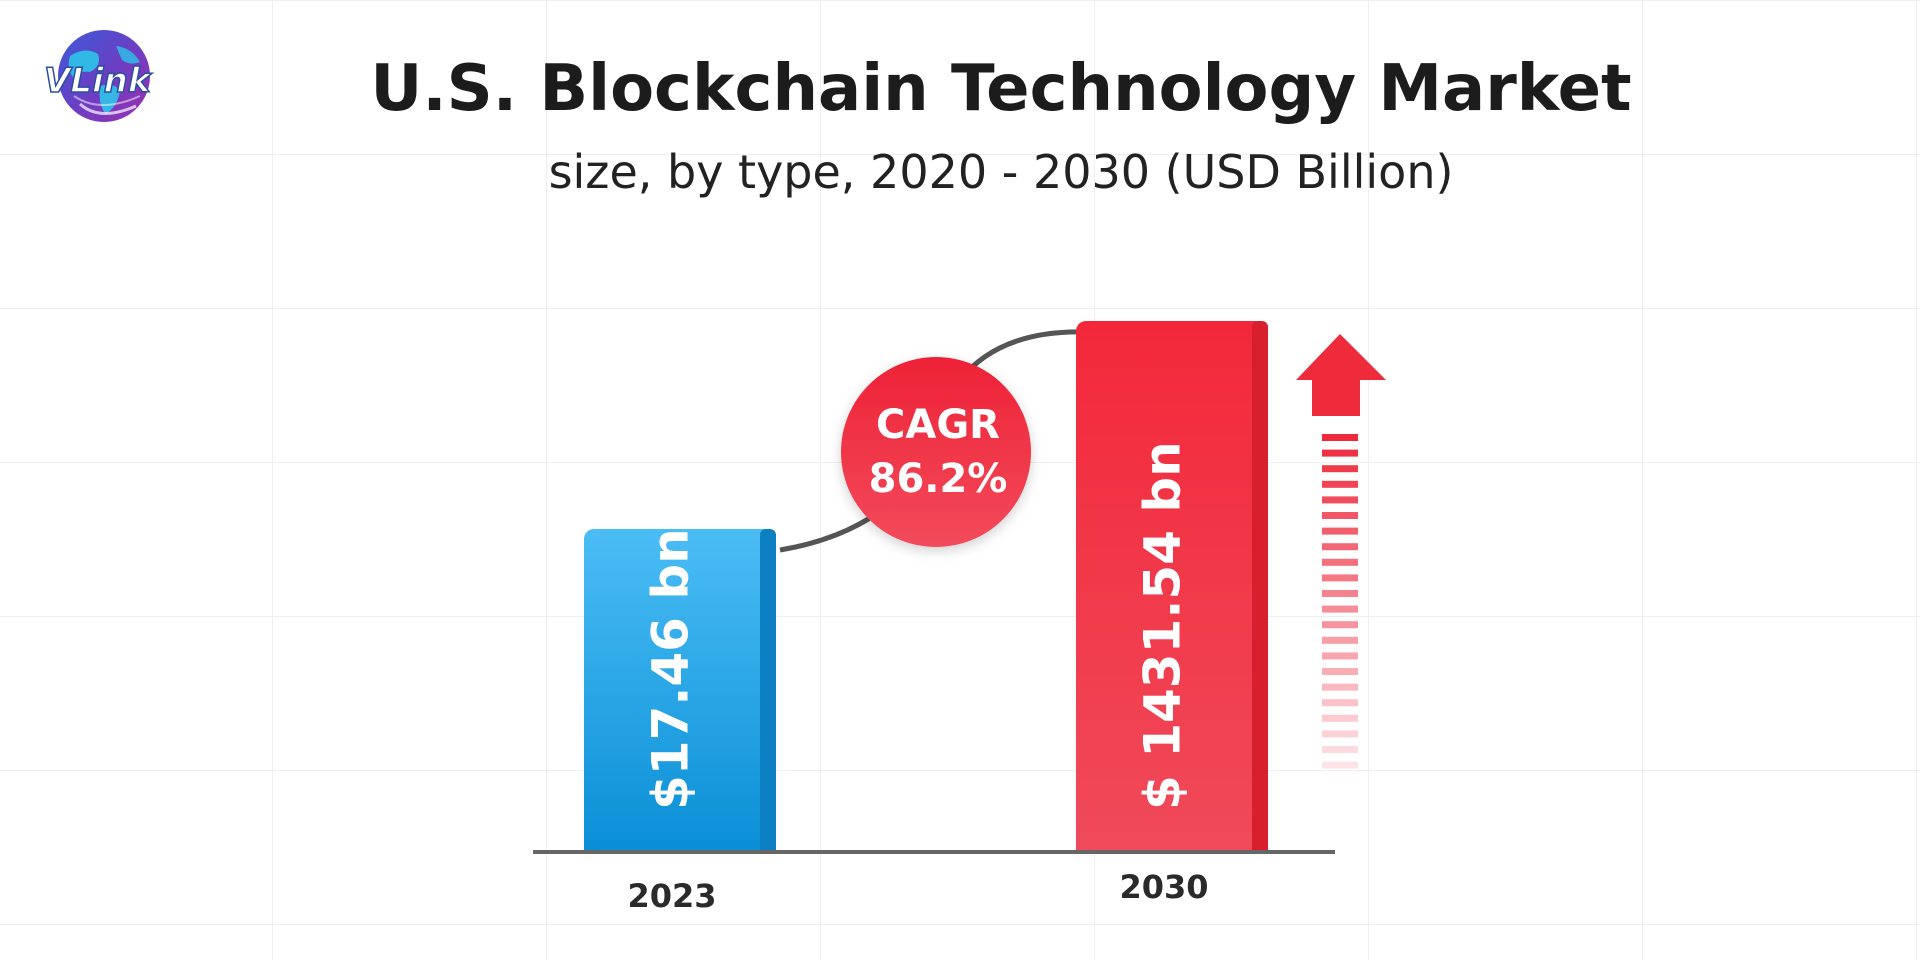 The width and height of the screenshot is (1920, 960). Describe the element at coordinates (671, 669) in the screenshot. I see `value-label-2023: $17.46 bn` at that location.